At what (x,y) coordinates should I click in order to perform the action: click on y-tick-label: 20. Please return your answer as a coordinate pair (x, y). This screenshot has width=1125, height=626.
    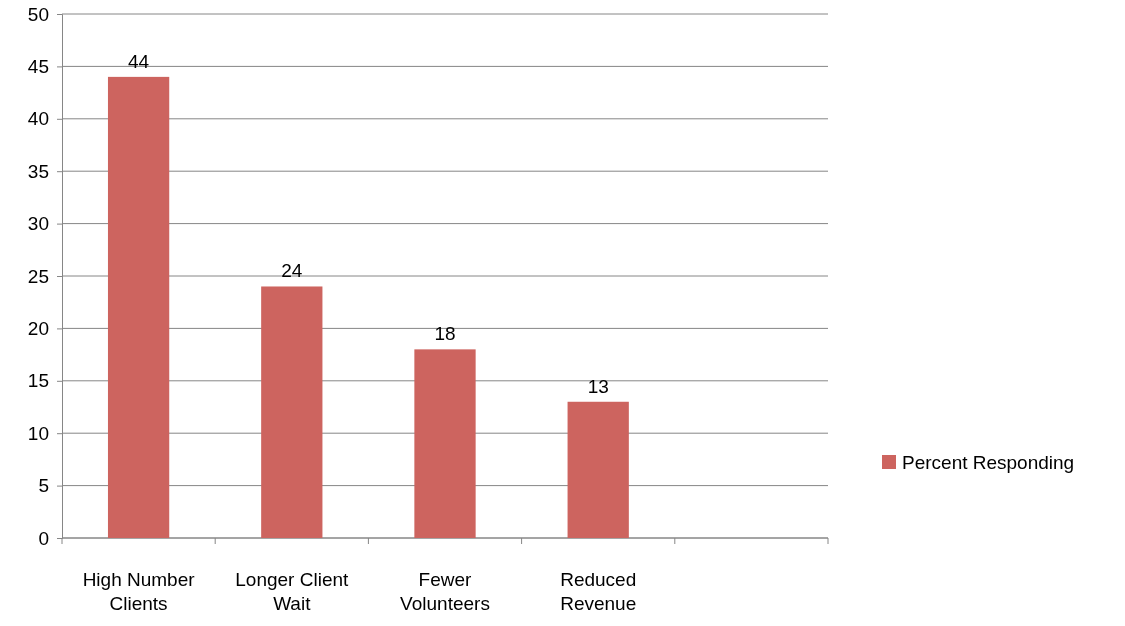
    Looking at the image, I should click on (38, 328).